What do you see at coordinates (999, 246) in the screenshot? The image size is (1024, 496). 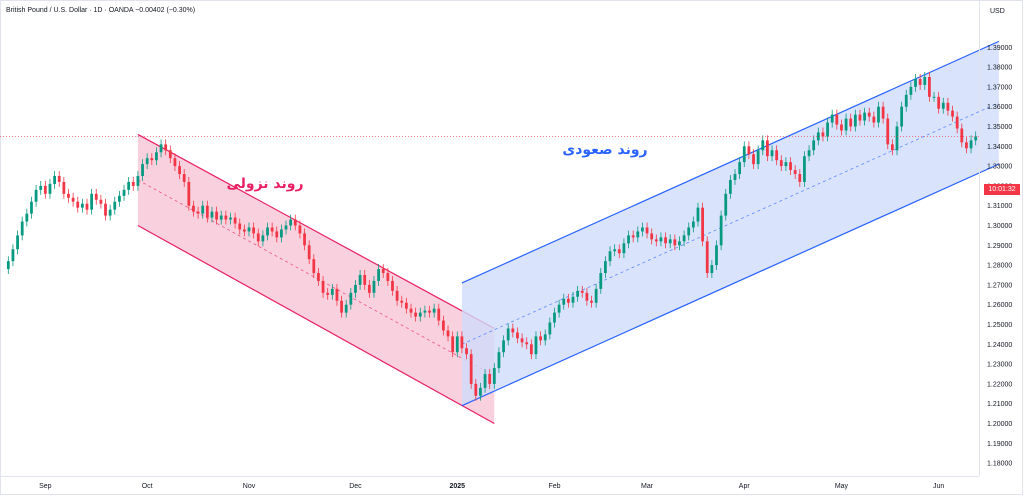 I see `y-tick-label: 1.29000` at bounding box center [999, 246].